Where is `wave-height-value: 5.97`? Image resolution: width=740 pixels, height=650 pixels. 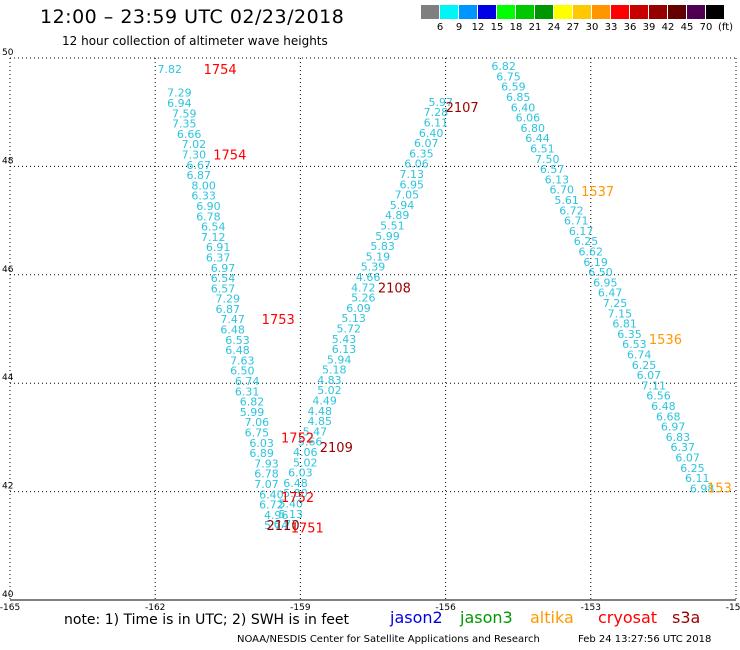
wave-height-value: 5.97 is located at coordinates (441, 102).